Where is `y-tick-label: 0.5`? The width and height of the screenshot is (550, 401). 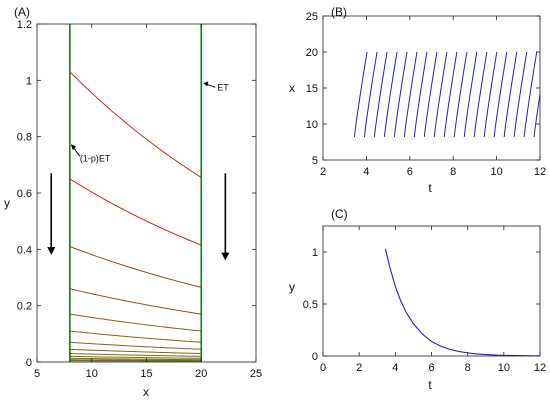 y-tick-label: 0.5 is located at coordinates (310, 305).